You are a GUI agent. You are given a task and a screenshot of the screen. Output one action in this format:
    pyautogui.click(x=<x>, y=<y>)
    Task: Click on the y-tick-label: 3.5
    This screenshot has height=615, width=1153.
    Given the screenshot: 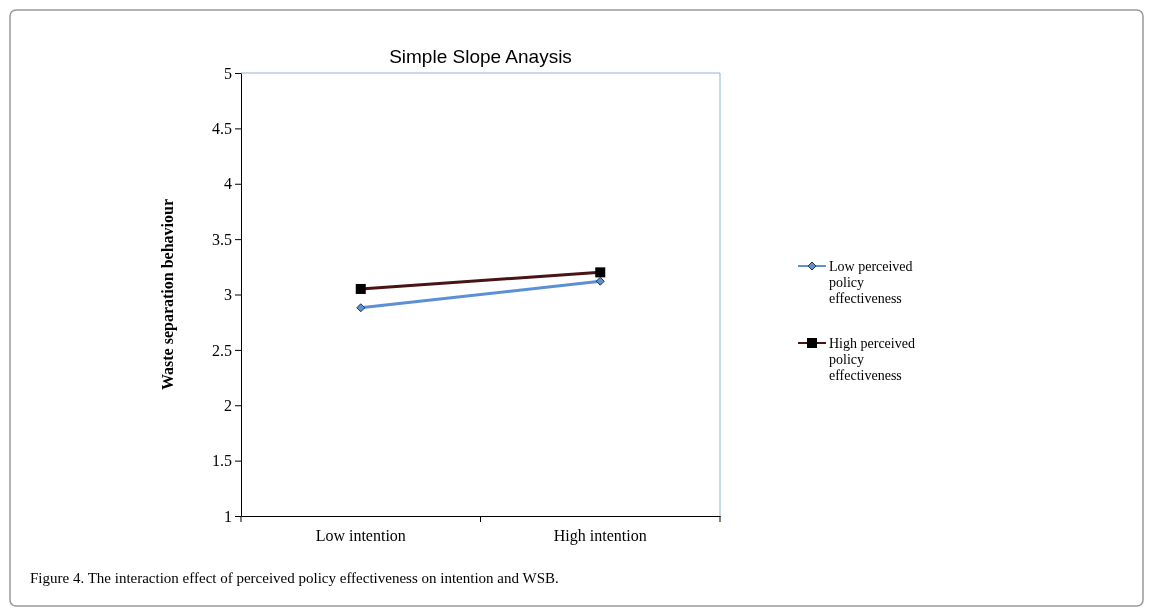 What is the action you would take?
    pyautogui.click(x=222, y=239)
    